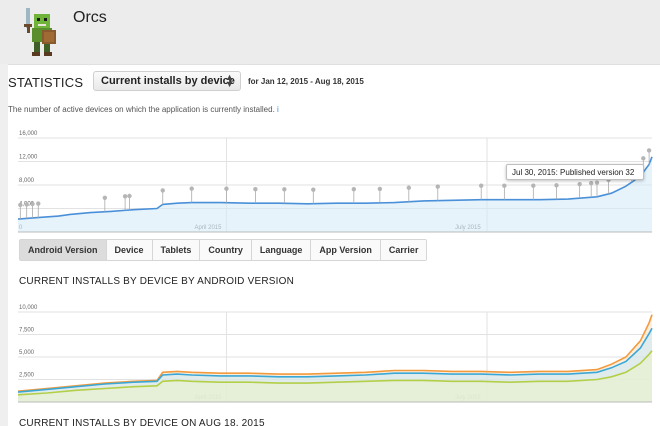  What do you see at coordinates (129, 250) in the screenshot?
I see `tab-device: Device` at bounding box center [129, 250].